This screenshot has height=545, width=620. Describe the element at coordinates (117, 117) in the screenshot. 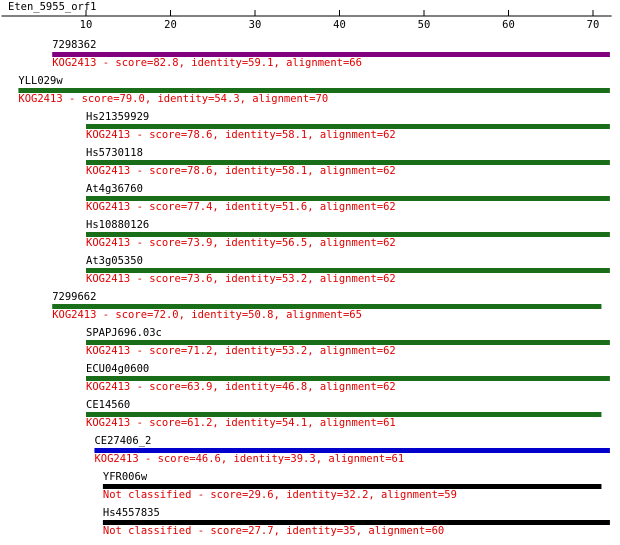

I see `hit-name: Hs21359929` at that location.